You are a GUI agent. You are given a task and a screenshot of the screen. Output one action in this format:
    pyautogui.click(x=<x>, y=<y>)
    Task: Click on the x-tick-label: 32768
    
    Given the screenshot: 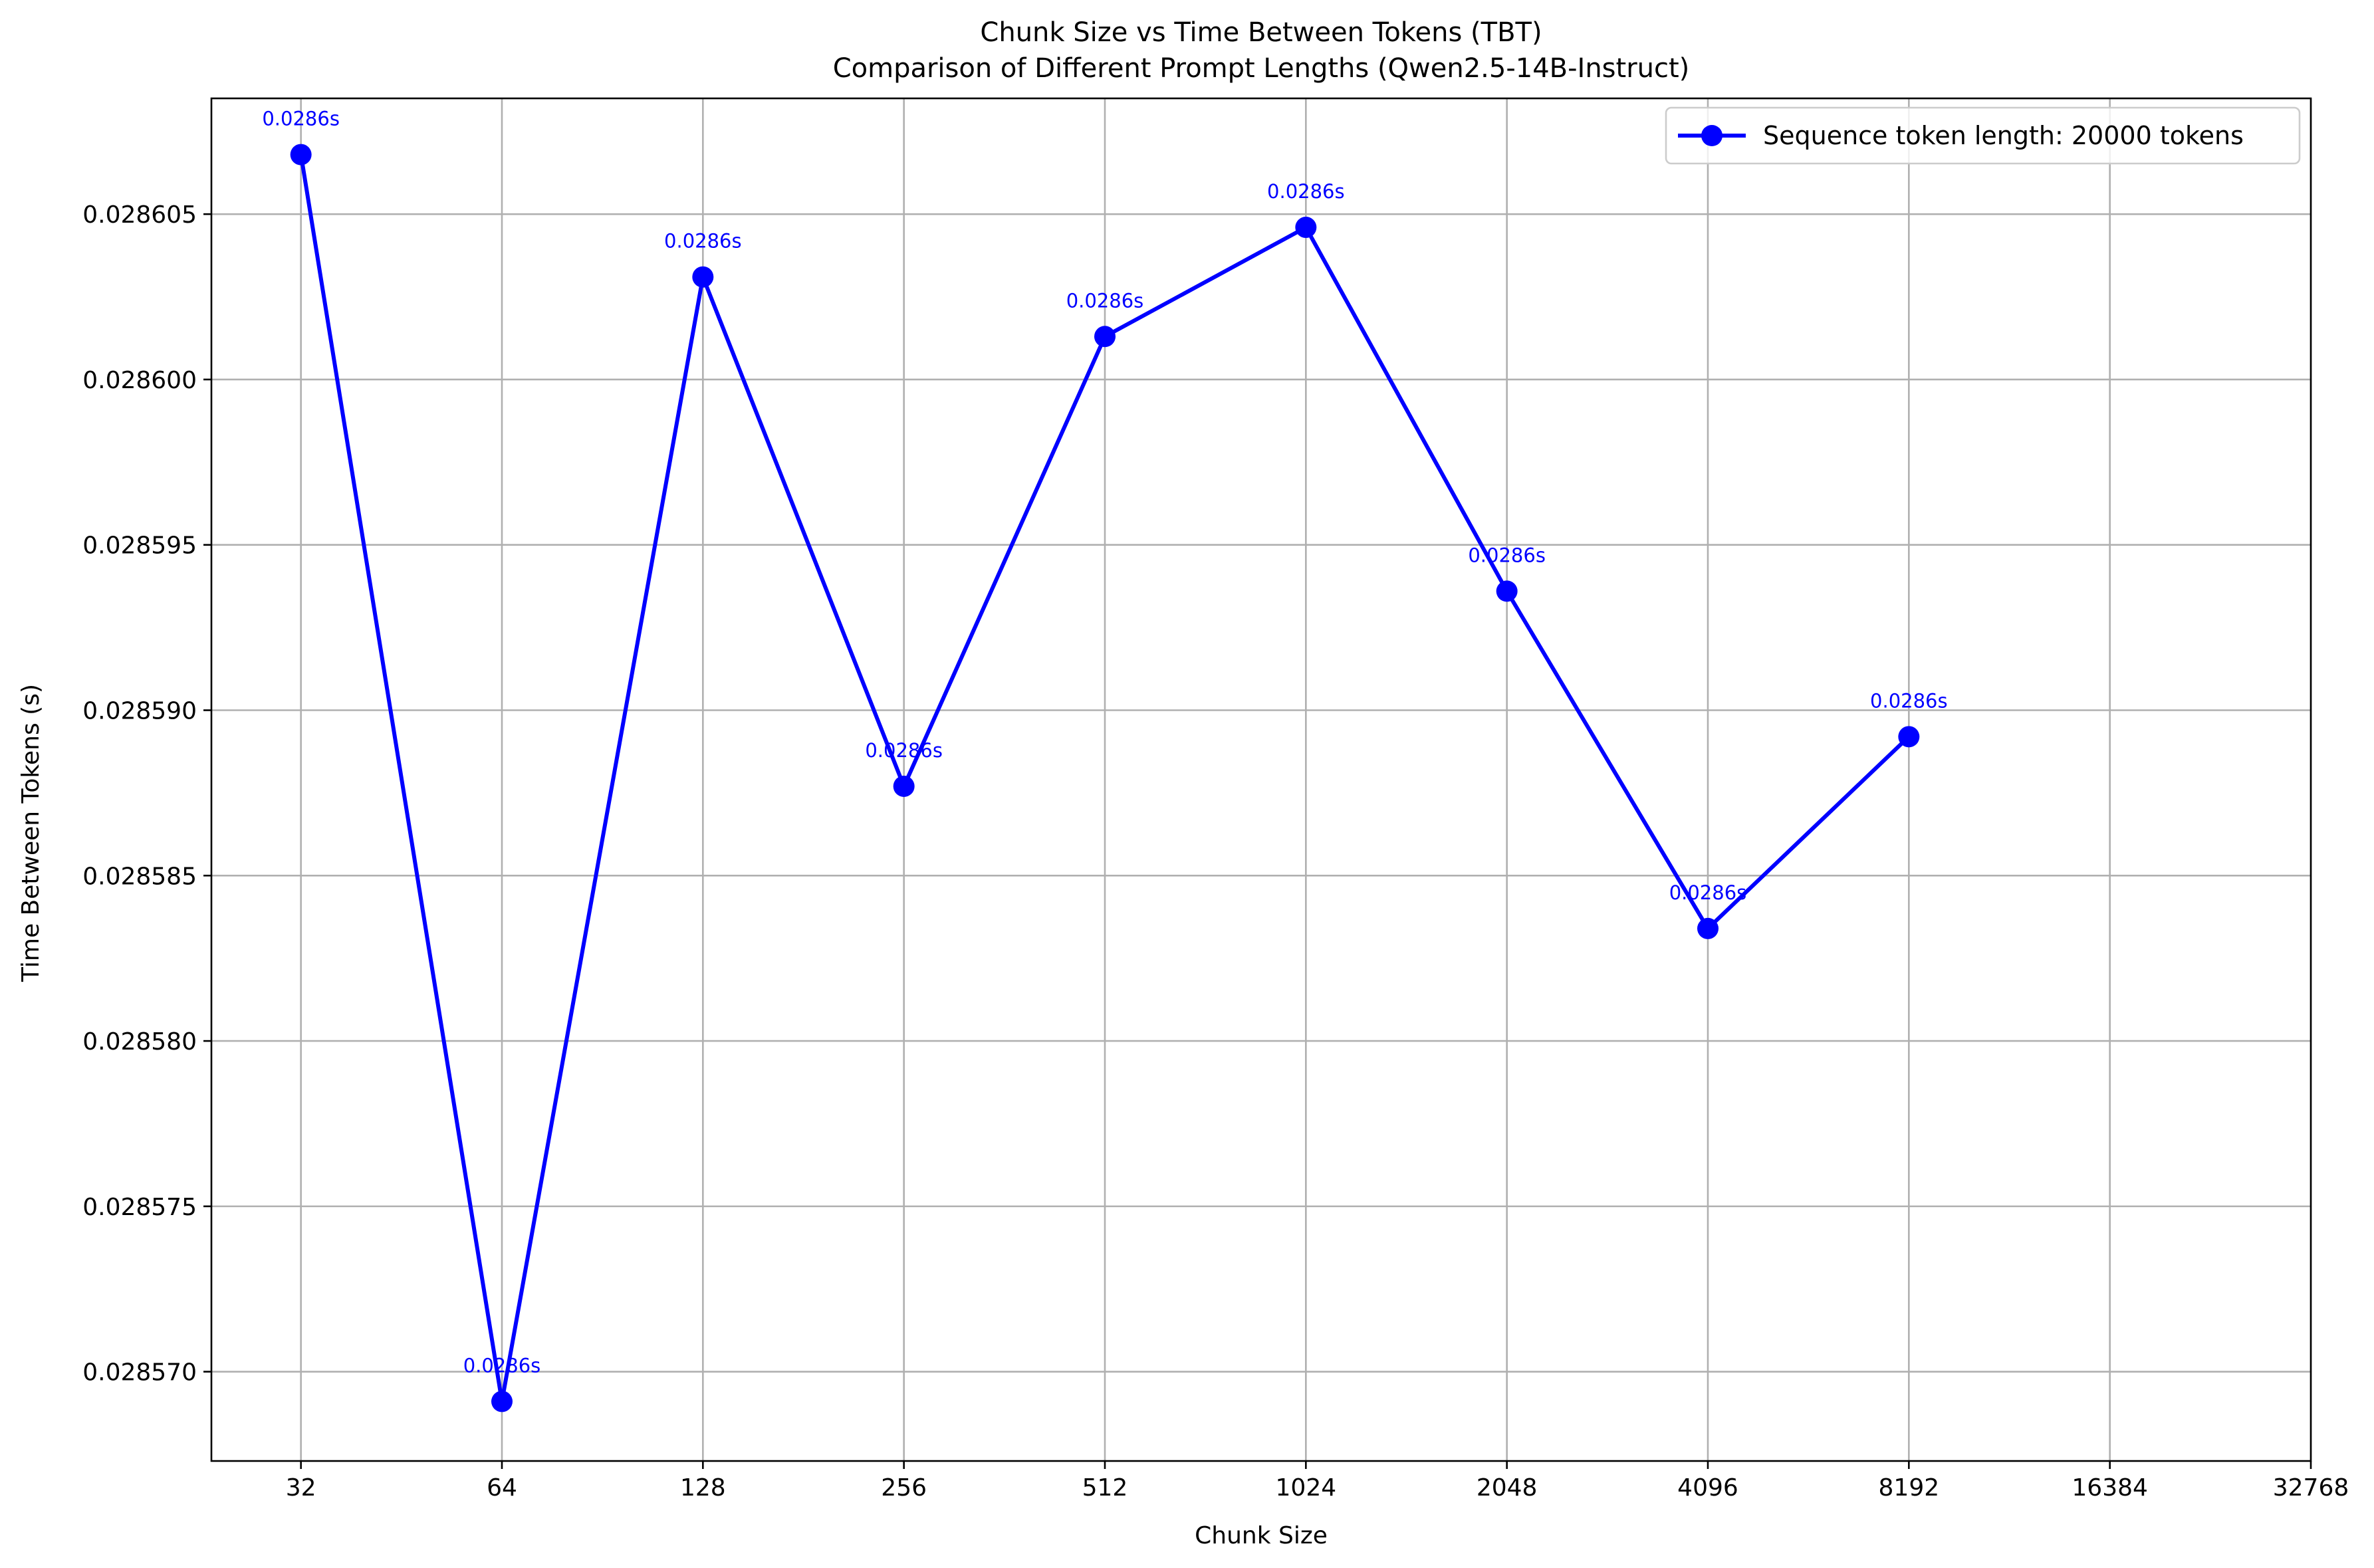 What is the action you would take?
    pyautogui.click(x=2311, y=1488)
    